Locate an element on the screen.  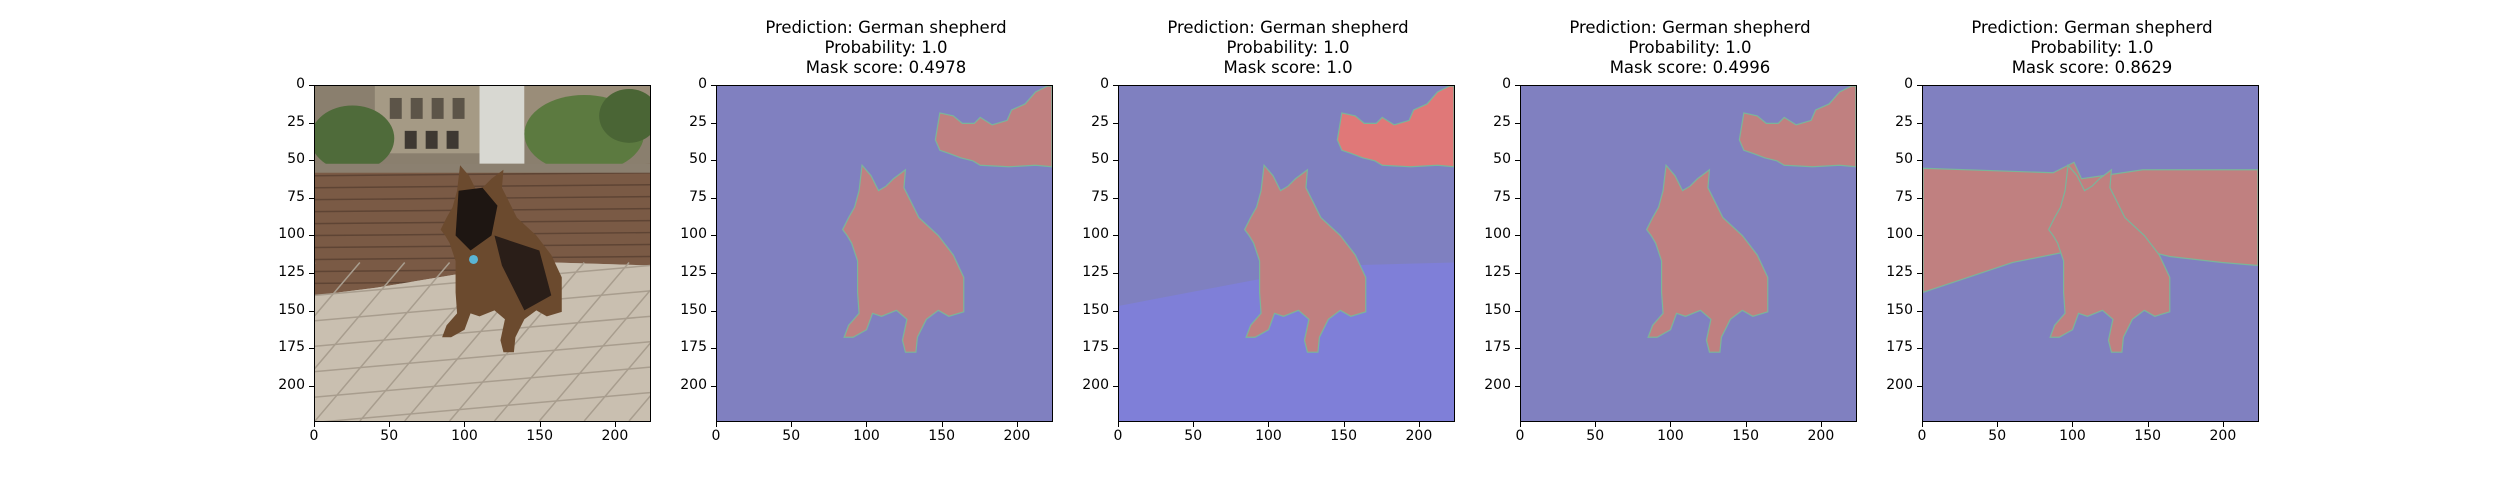
axes-mask1 is located at coordinates (884, 253).